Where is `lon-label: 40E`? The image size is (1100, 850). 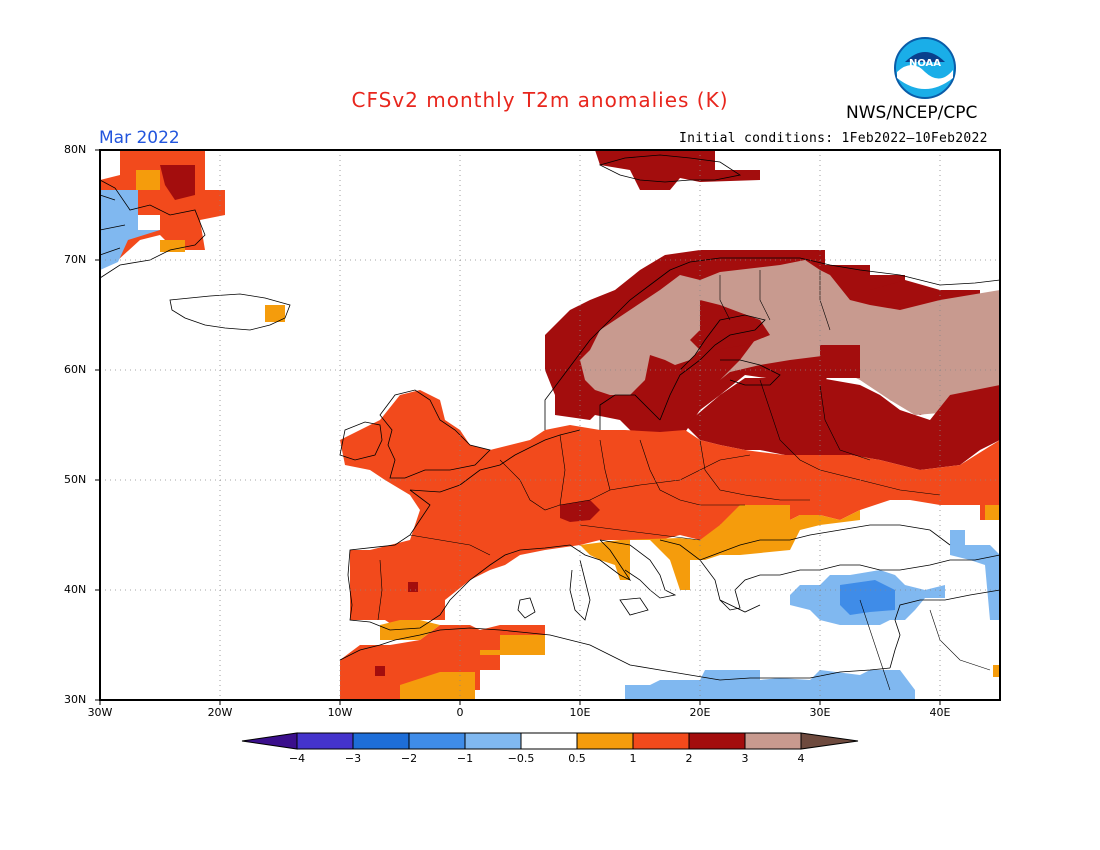
lon-label: 40E is located at coordinates (940, 712).